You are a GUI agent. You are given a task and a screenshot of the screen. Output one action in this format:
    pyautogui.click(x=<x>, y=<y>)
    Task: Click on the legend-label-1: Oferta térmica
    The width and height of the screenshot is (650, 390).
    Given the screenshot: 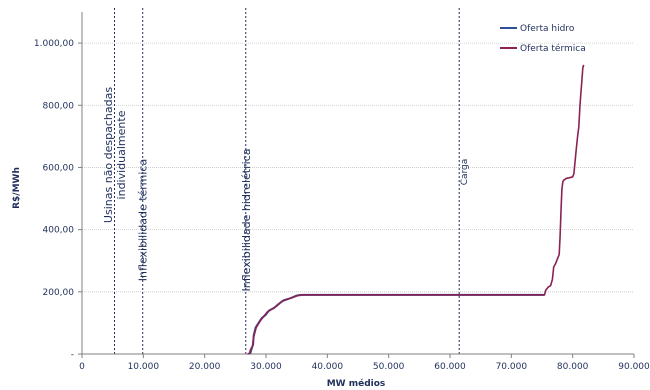 What is the action you would take?
    pyautogui.click(x=553, y=48)
    